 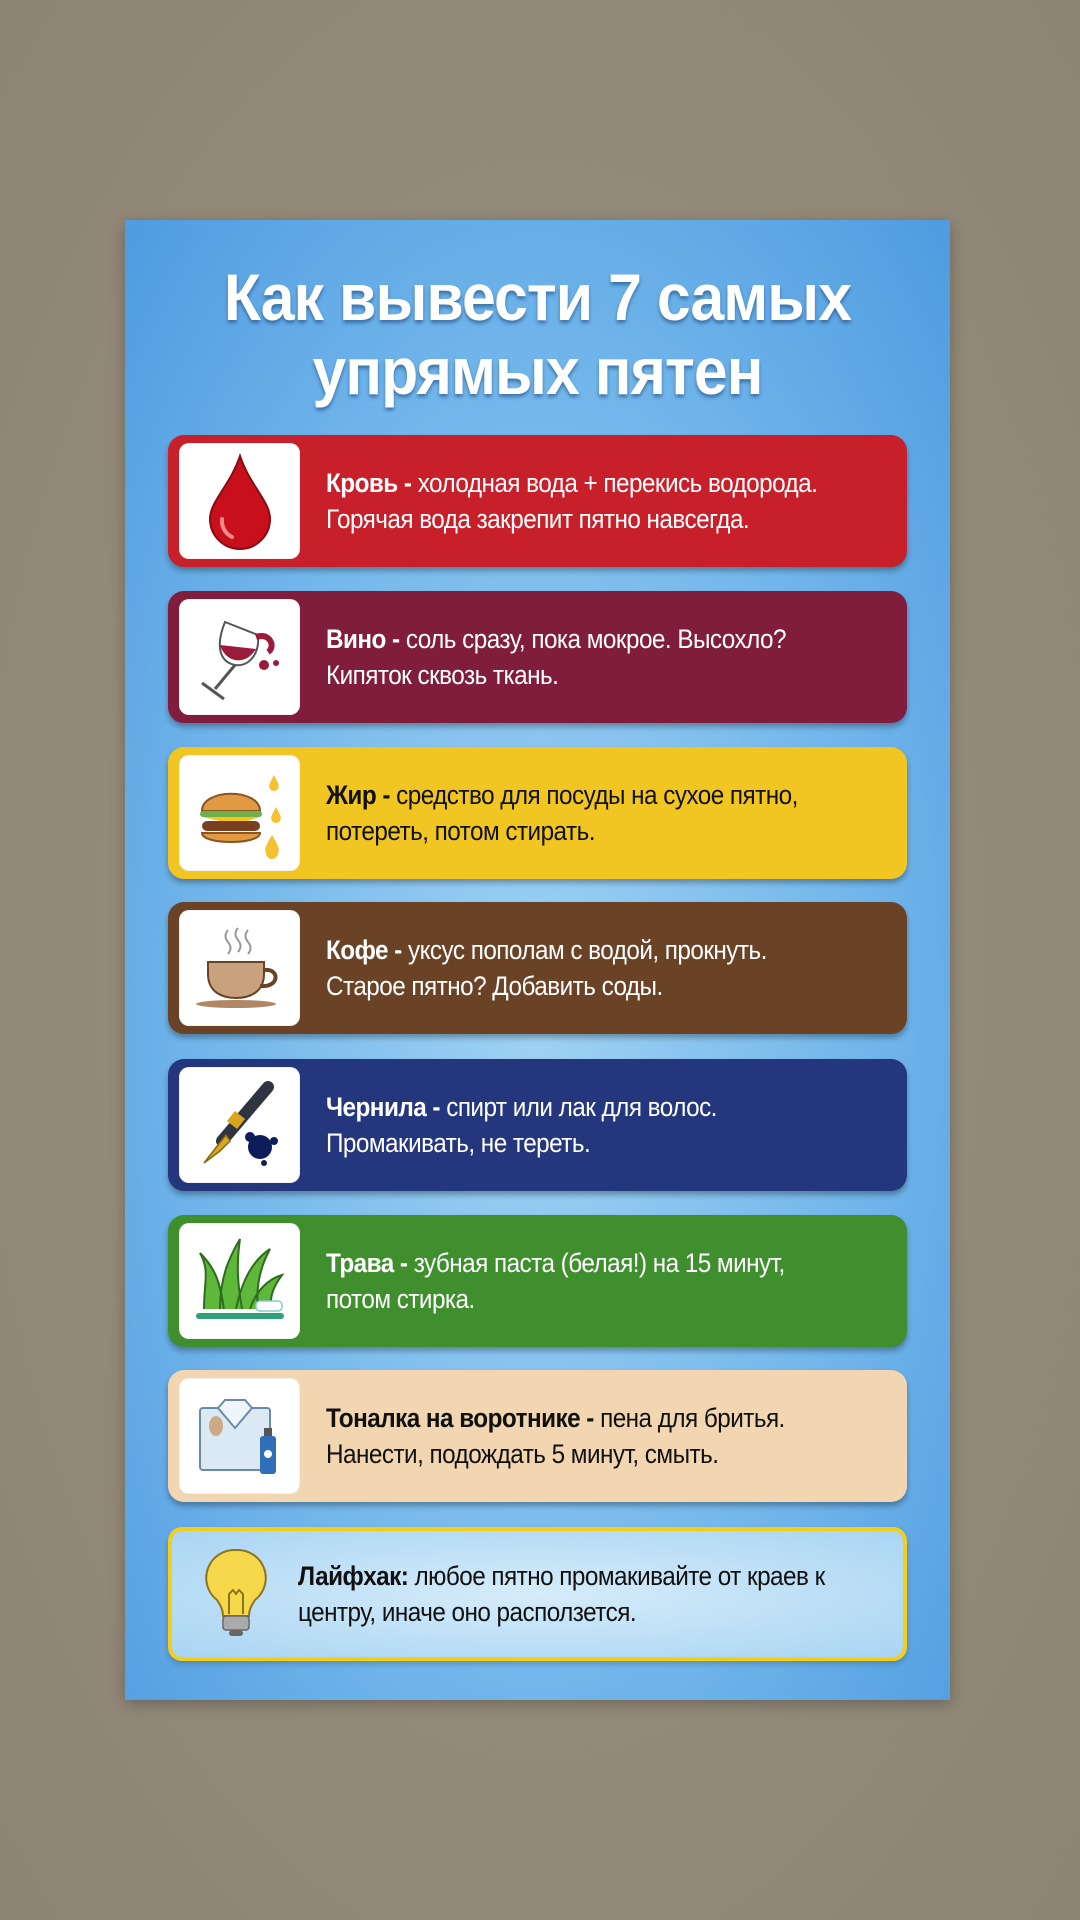 I want to click on tip-name: Кровь, so click(x=362, y=483).